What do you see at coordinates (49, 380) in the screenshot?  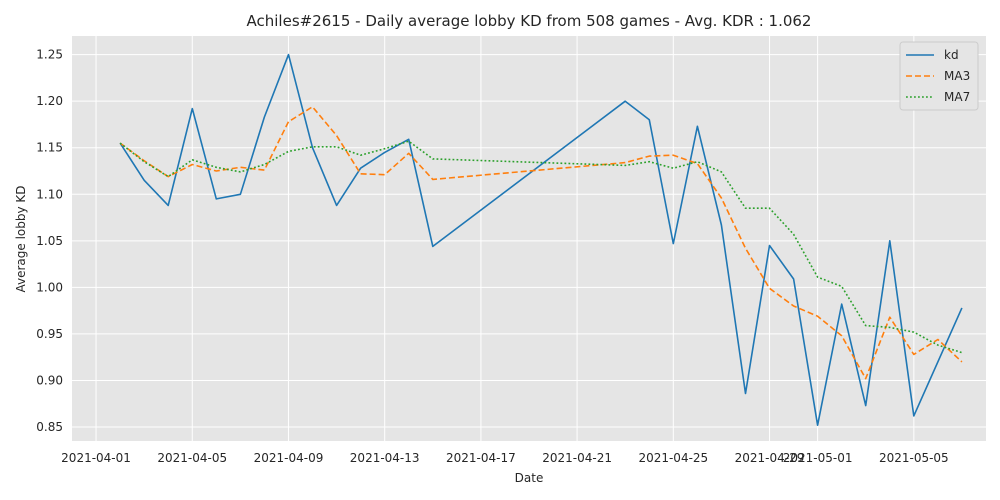 I see `y-tick-label: 0.90` at bounding box center [49, 380].